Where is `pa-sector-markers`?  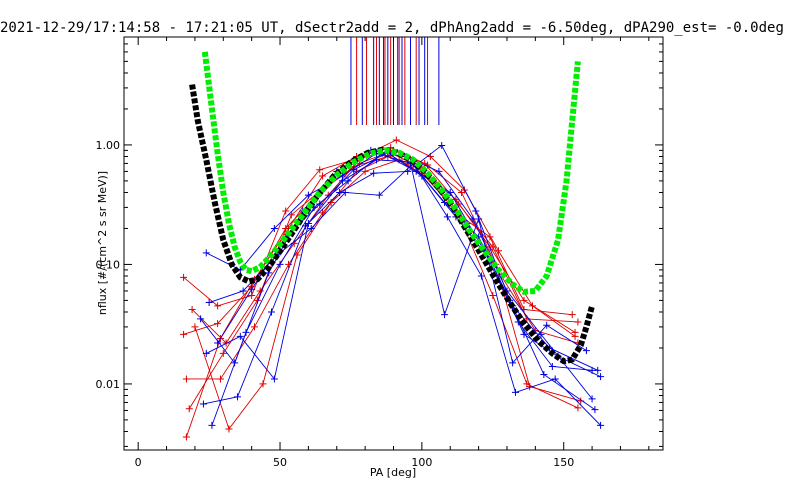
pa-sector-markers is located at coordinates (395, 81).